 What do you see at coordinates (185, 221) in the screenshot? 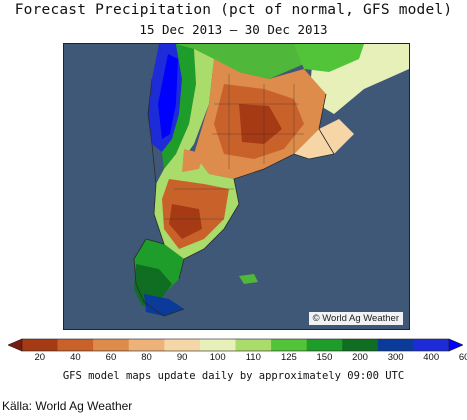
I see `patagonia-deep` at bounding box center [185, 221].